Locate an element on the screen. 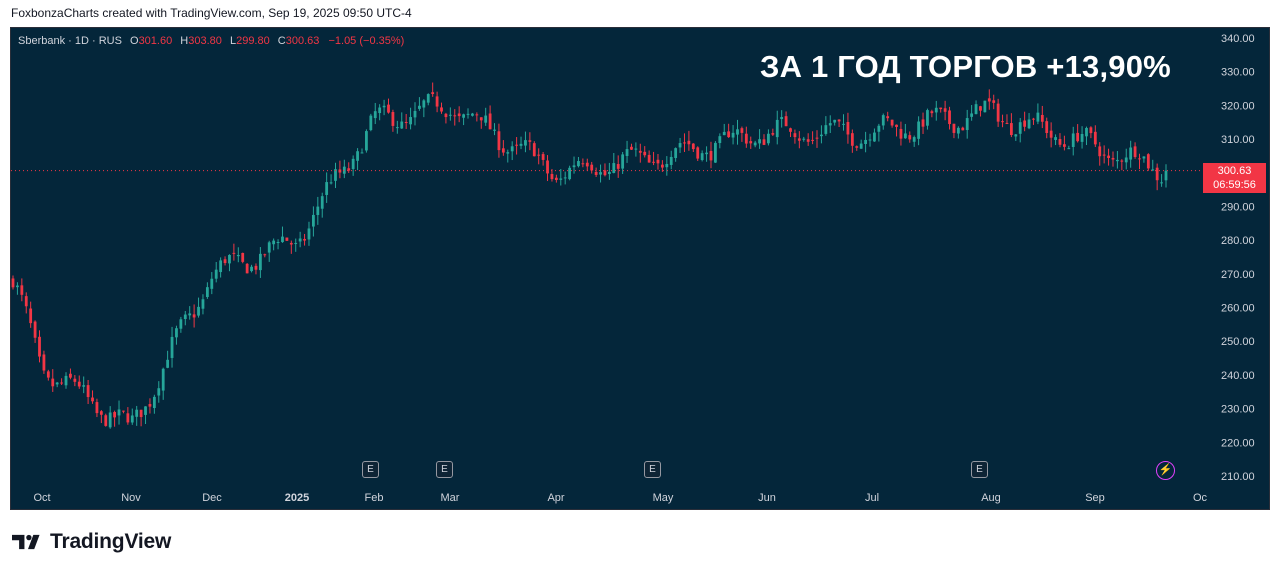 This screenshot has width=1281, height=571. x-tick-label: May is located at coordinates (663, 498).